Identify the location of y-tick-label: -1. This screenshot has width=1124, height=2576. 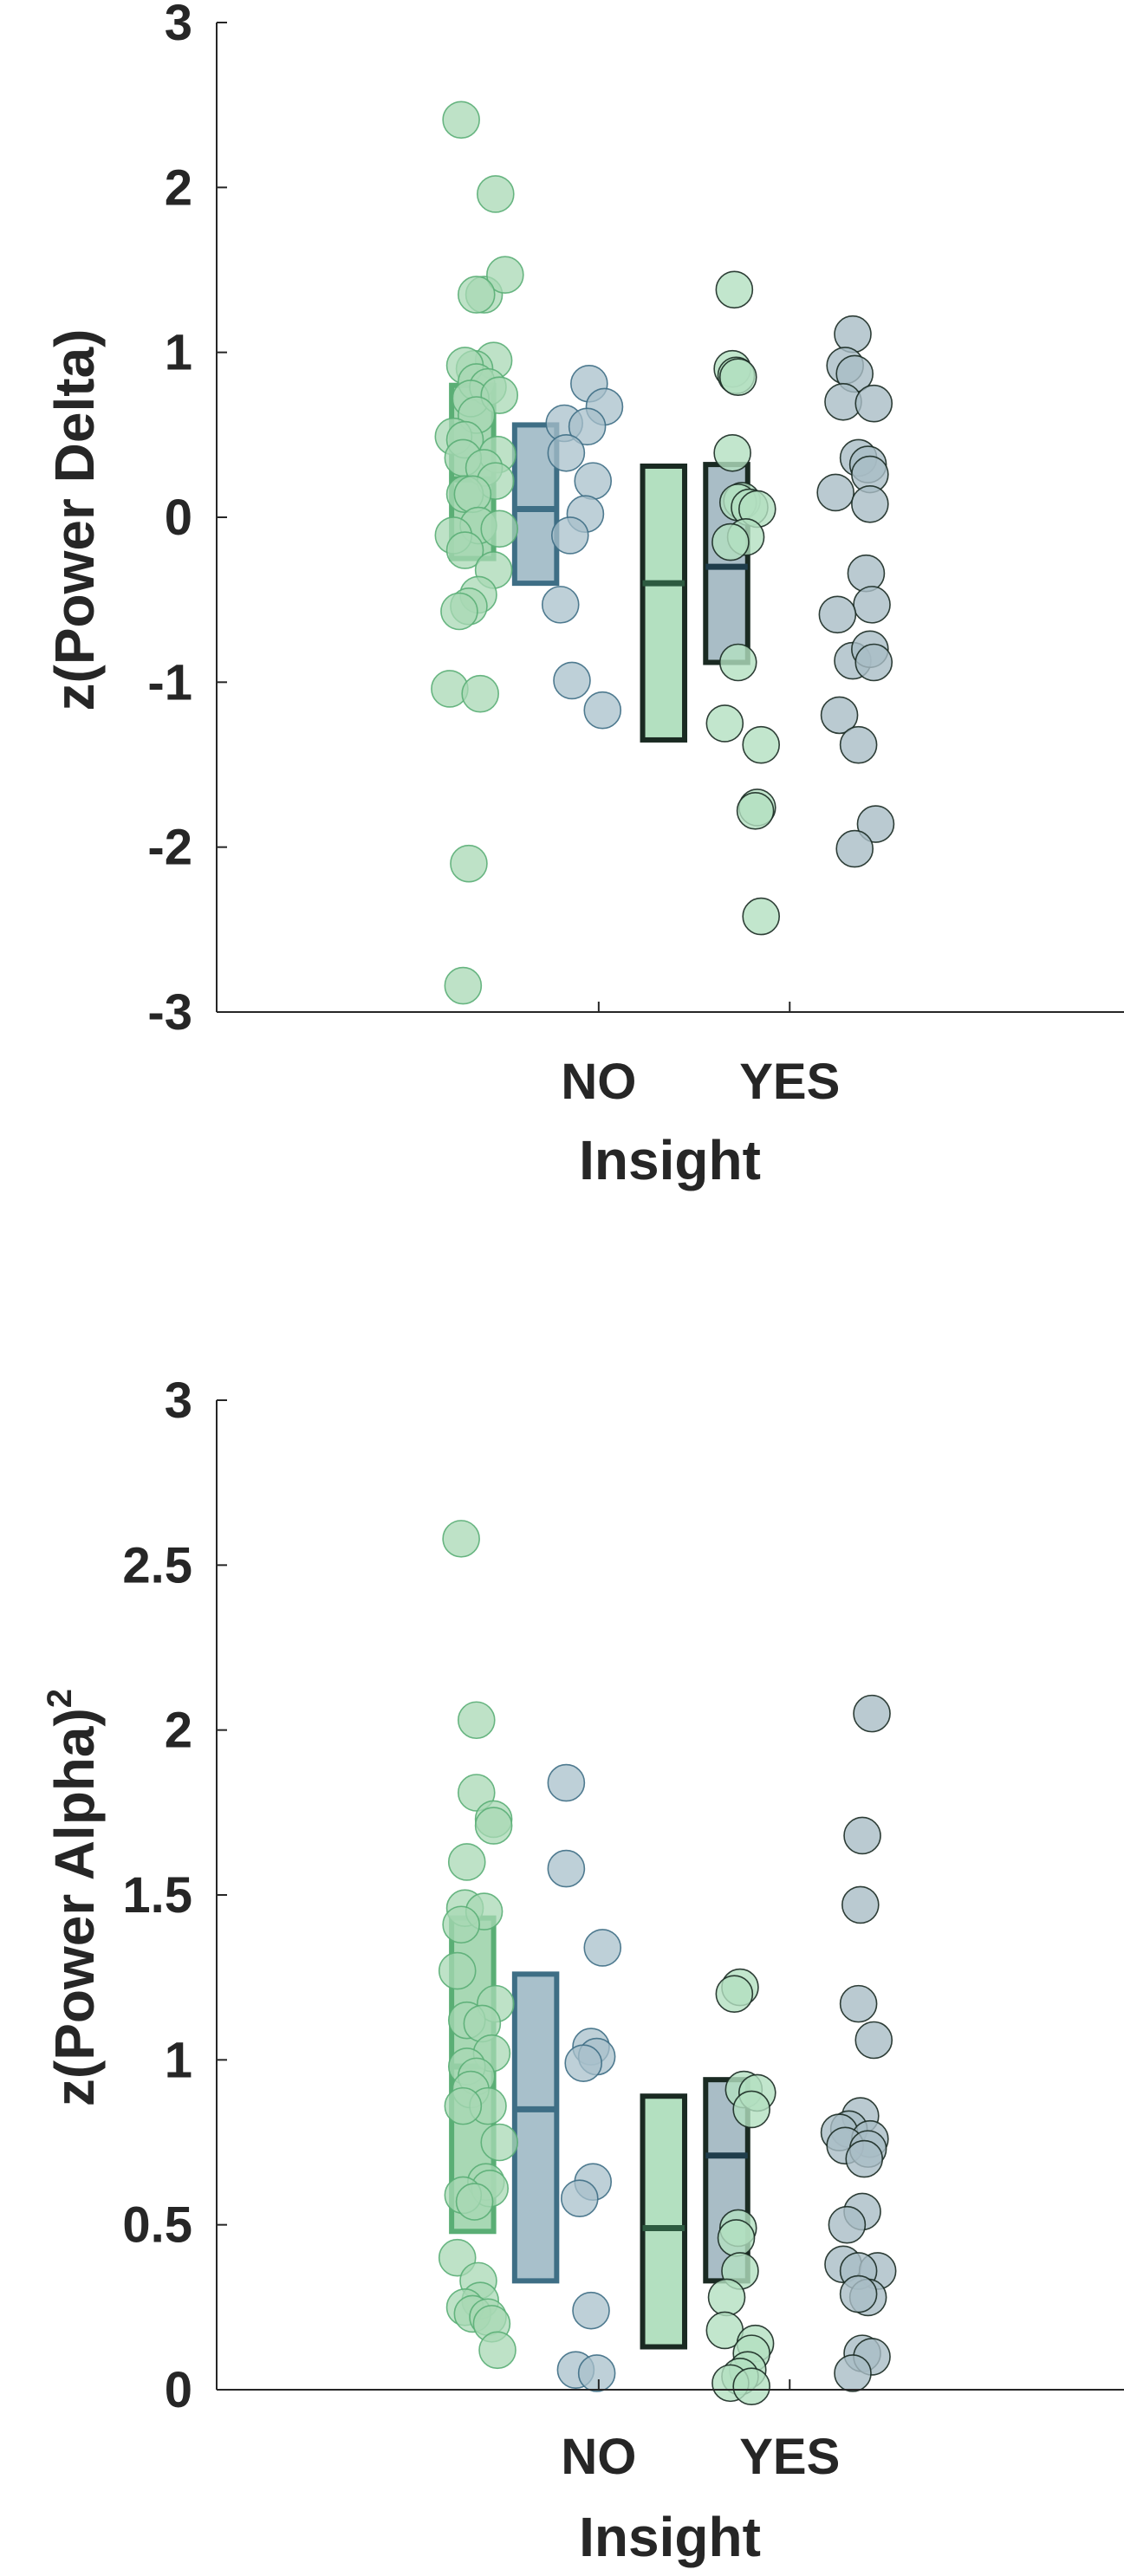
(169, 682).